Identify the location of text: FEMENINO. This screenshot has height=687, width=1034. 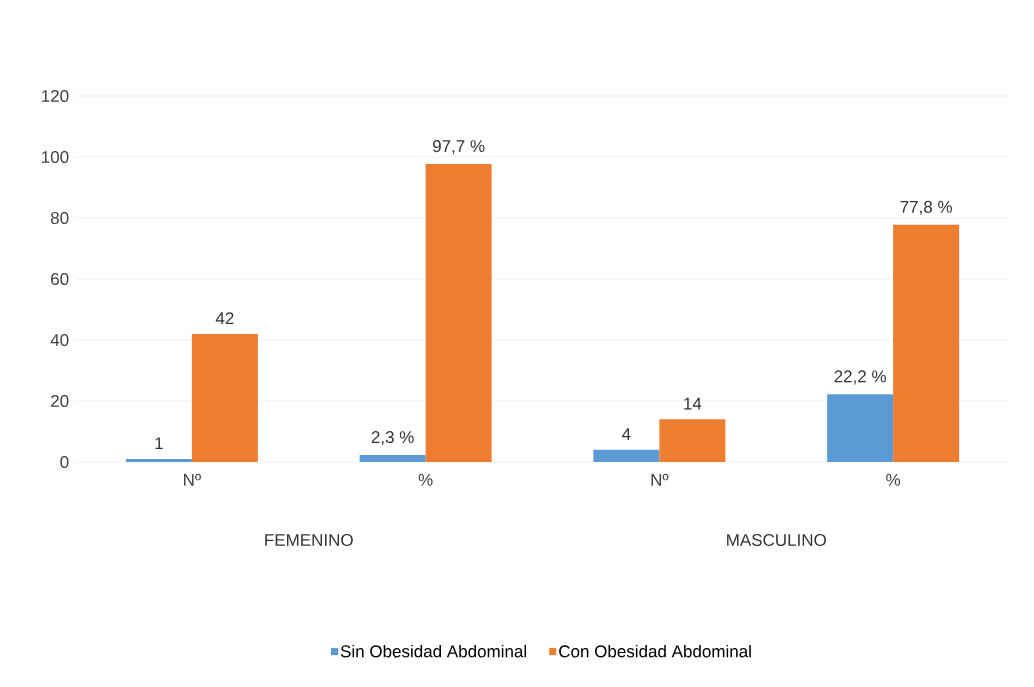
(309, 540).